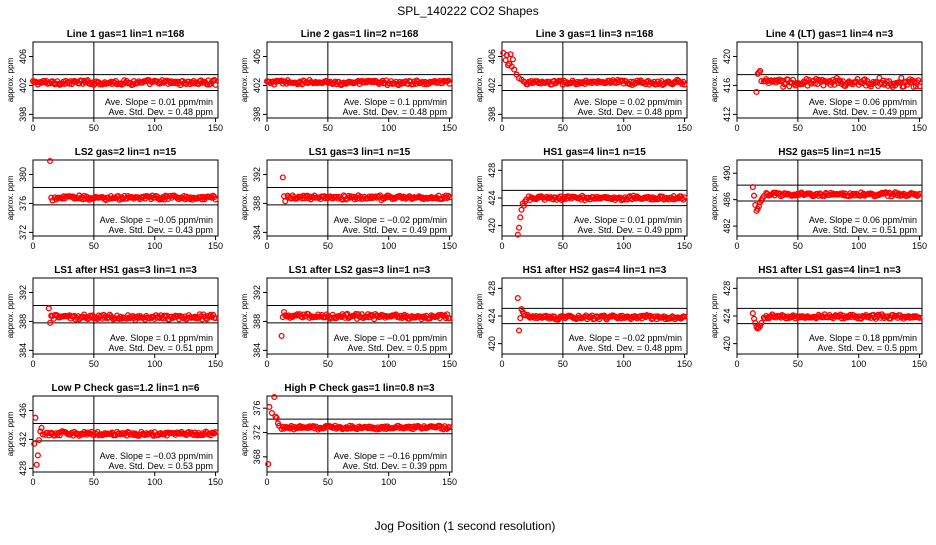 Image resolution: width=936 pixels, height=545 pixels. What do you see at coordinates (23, 468) in the screenshot?
I see `y-tick-label: 428` at bounding box center [23, 468].